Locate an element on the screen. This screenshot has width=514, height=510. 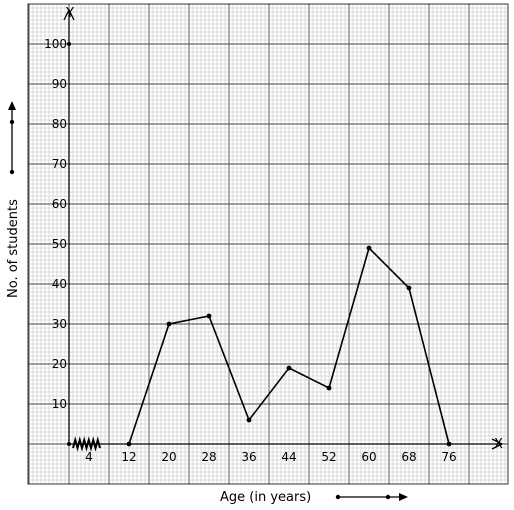
x-axis-break is located at coordinates (86, 444).